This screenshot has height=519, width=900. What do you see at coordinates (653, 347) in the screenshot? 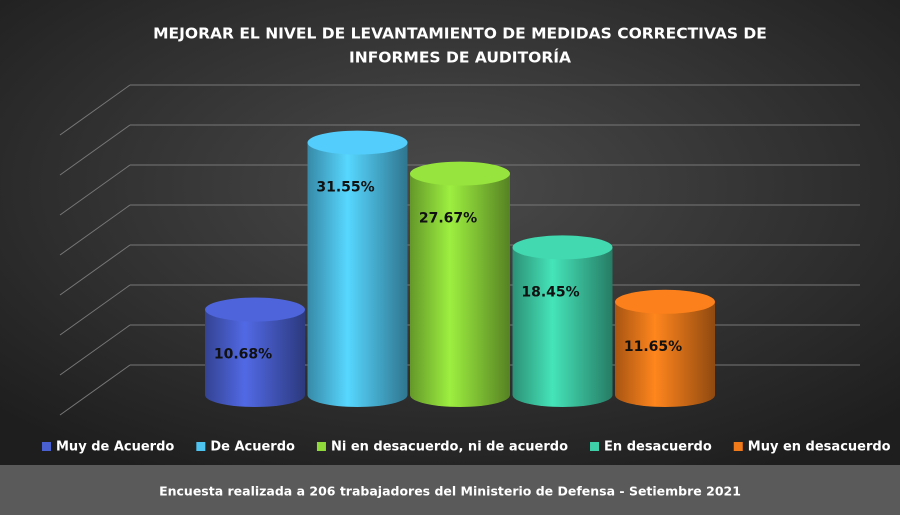
I see `data-label: 11.65%` at bounding box center [653, 347].